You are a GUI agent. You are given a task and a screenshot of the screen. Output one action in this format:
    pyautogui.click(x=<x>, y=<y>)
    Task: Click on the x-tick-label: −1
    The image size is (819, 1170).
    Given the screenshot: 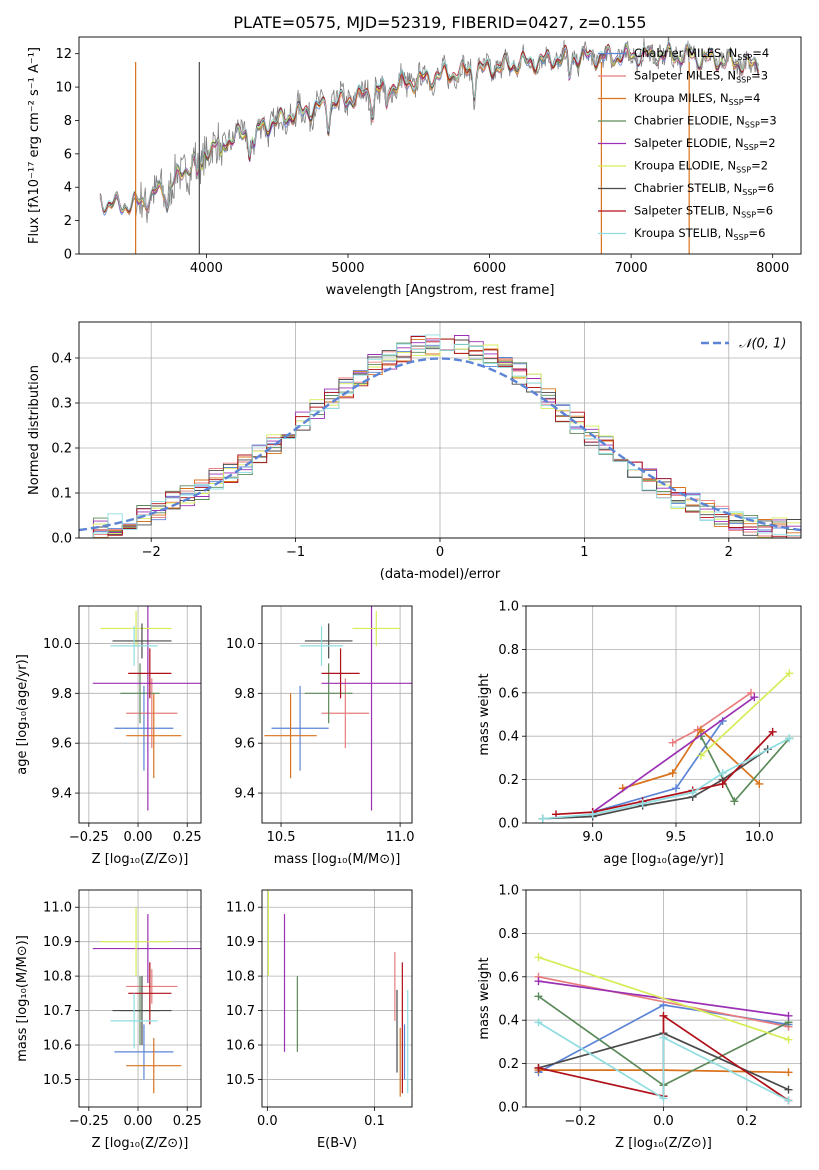 What is the action you would take?
    pyautogui.click(x=295, y=552)
    